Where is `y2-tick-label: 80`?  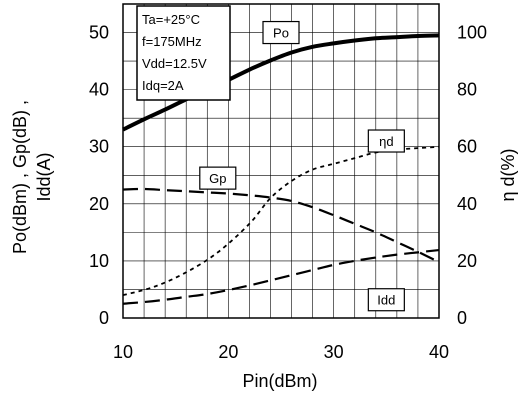 y2-tick-label: 80 is located at coordinates (467, 90).